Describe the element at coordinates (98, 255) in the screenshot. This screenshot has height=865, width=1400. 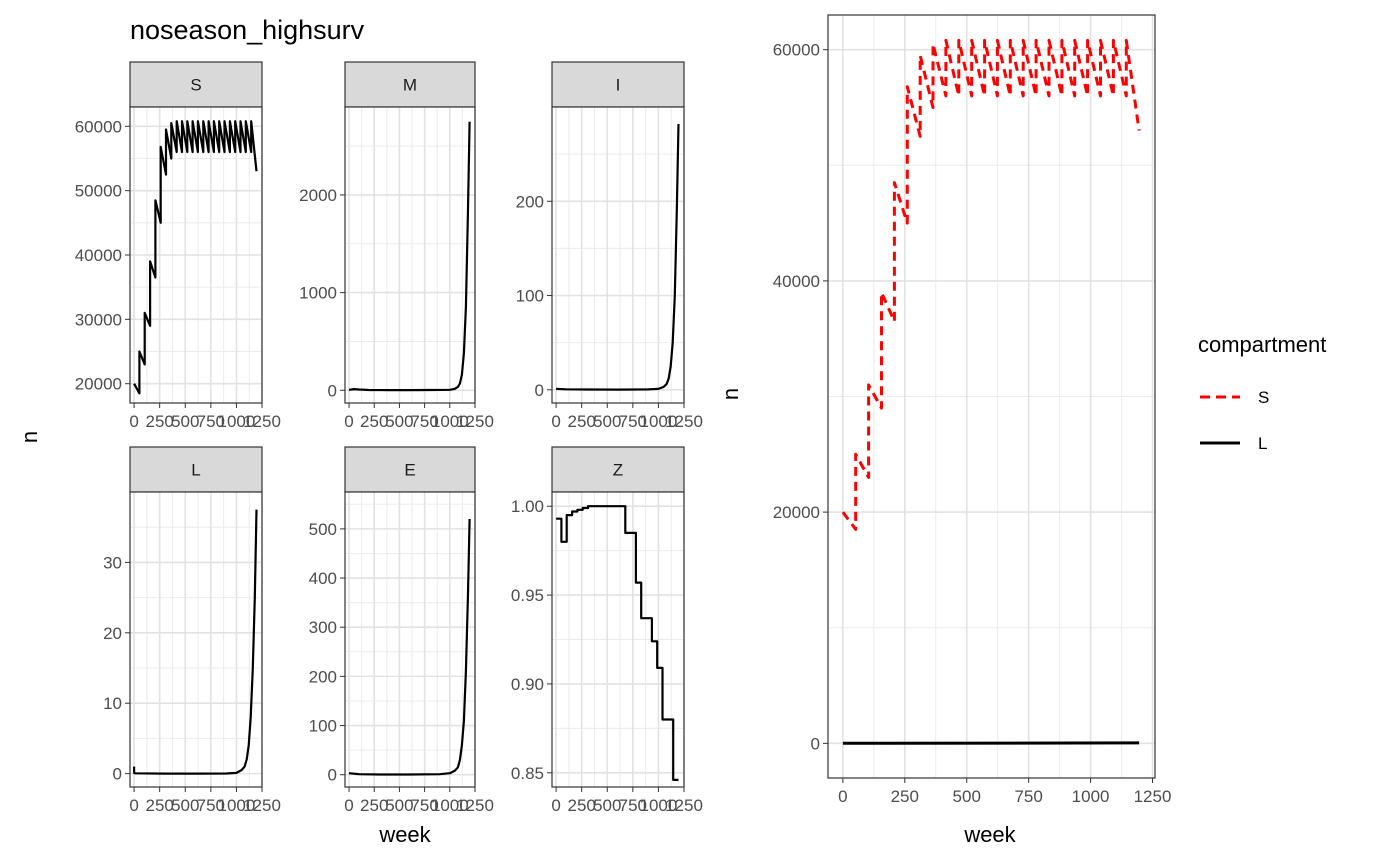
I see `facet-s-y-tick-label: 40000` at that location.